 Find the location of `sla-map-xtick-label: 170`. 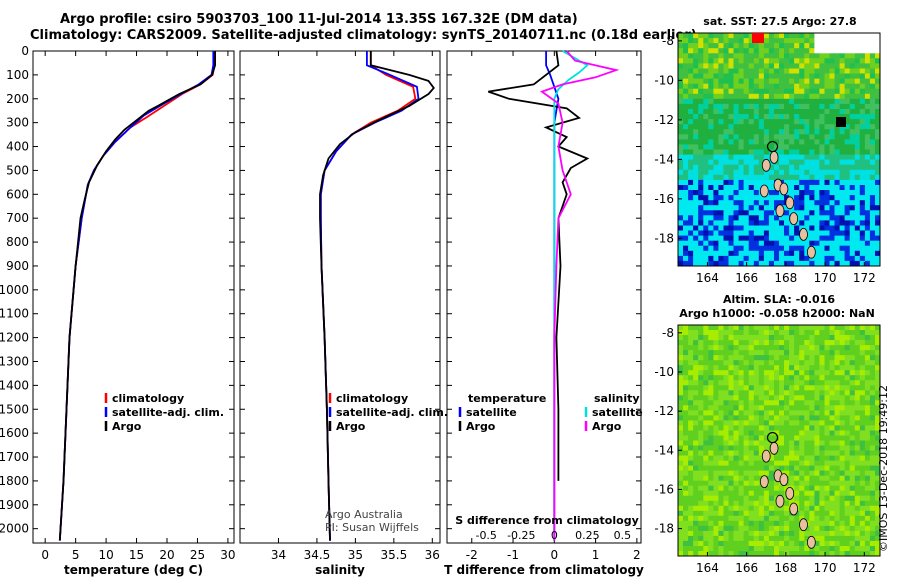

sla-map-xtick-label: 170 is located at coordinates (825, 568).